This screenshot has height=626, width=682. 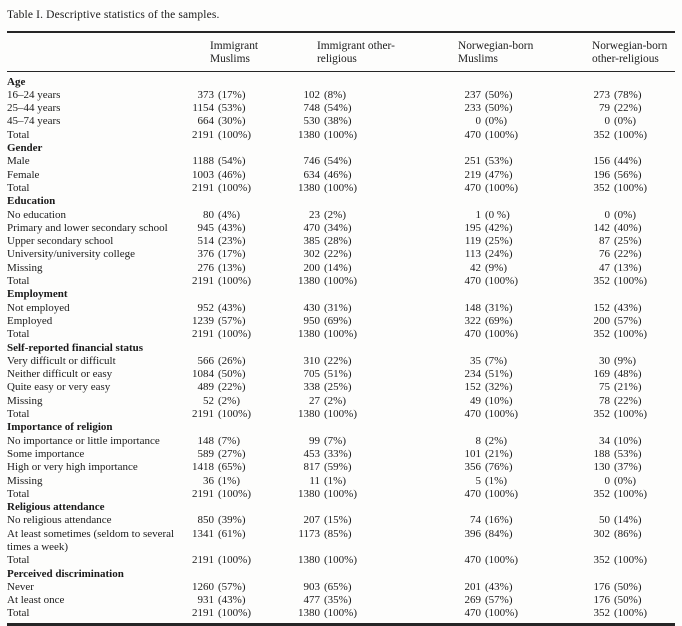 What do you see at coordinates (362, 361) in the screenshot?
I see `value-cell-content: 310 (22%)` at bounding box center [362, 361].